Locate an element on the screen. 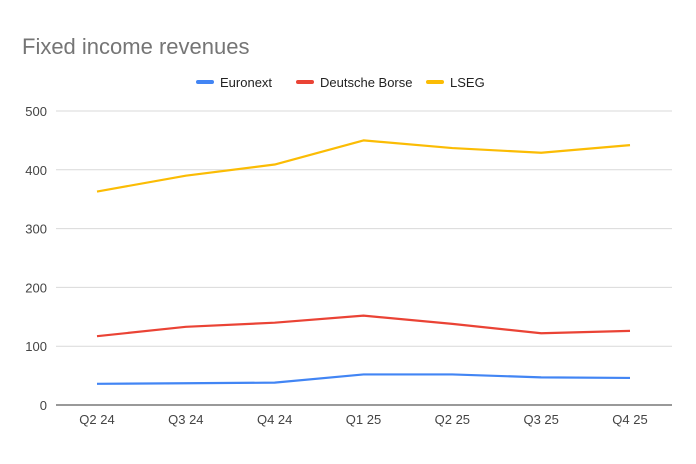  x-tick-label: Q4 25 is located at coordinates (629, 419).